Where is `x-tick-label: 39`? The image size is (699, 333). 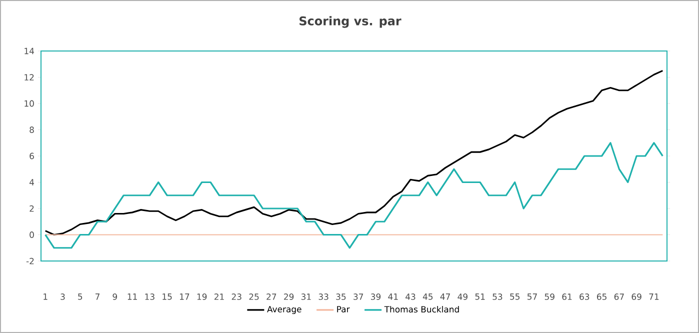
x-tick-label: 39 is located at coordinates (375, 297).